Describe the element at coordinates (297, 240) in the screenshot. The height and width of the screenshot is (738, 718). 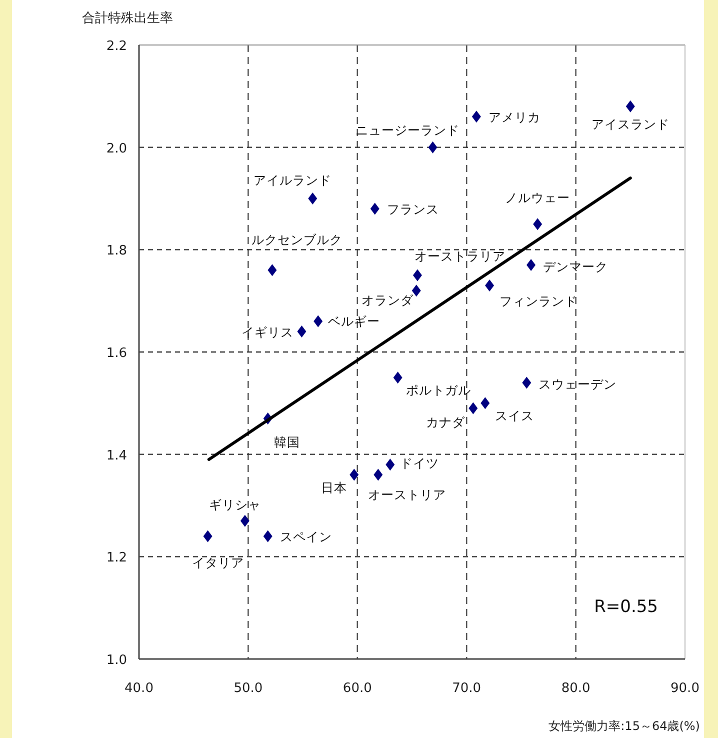
I see `annotation: ルクセンブルク` at that location.